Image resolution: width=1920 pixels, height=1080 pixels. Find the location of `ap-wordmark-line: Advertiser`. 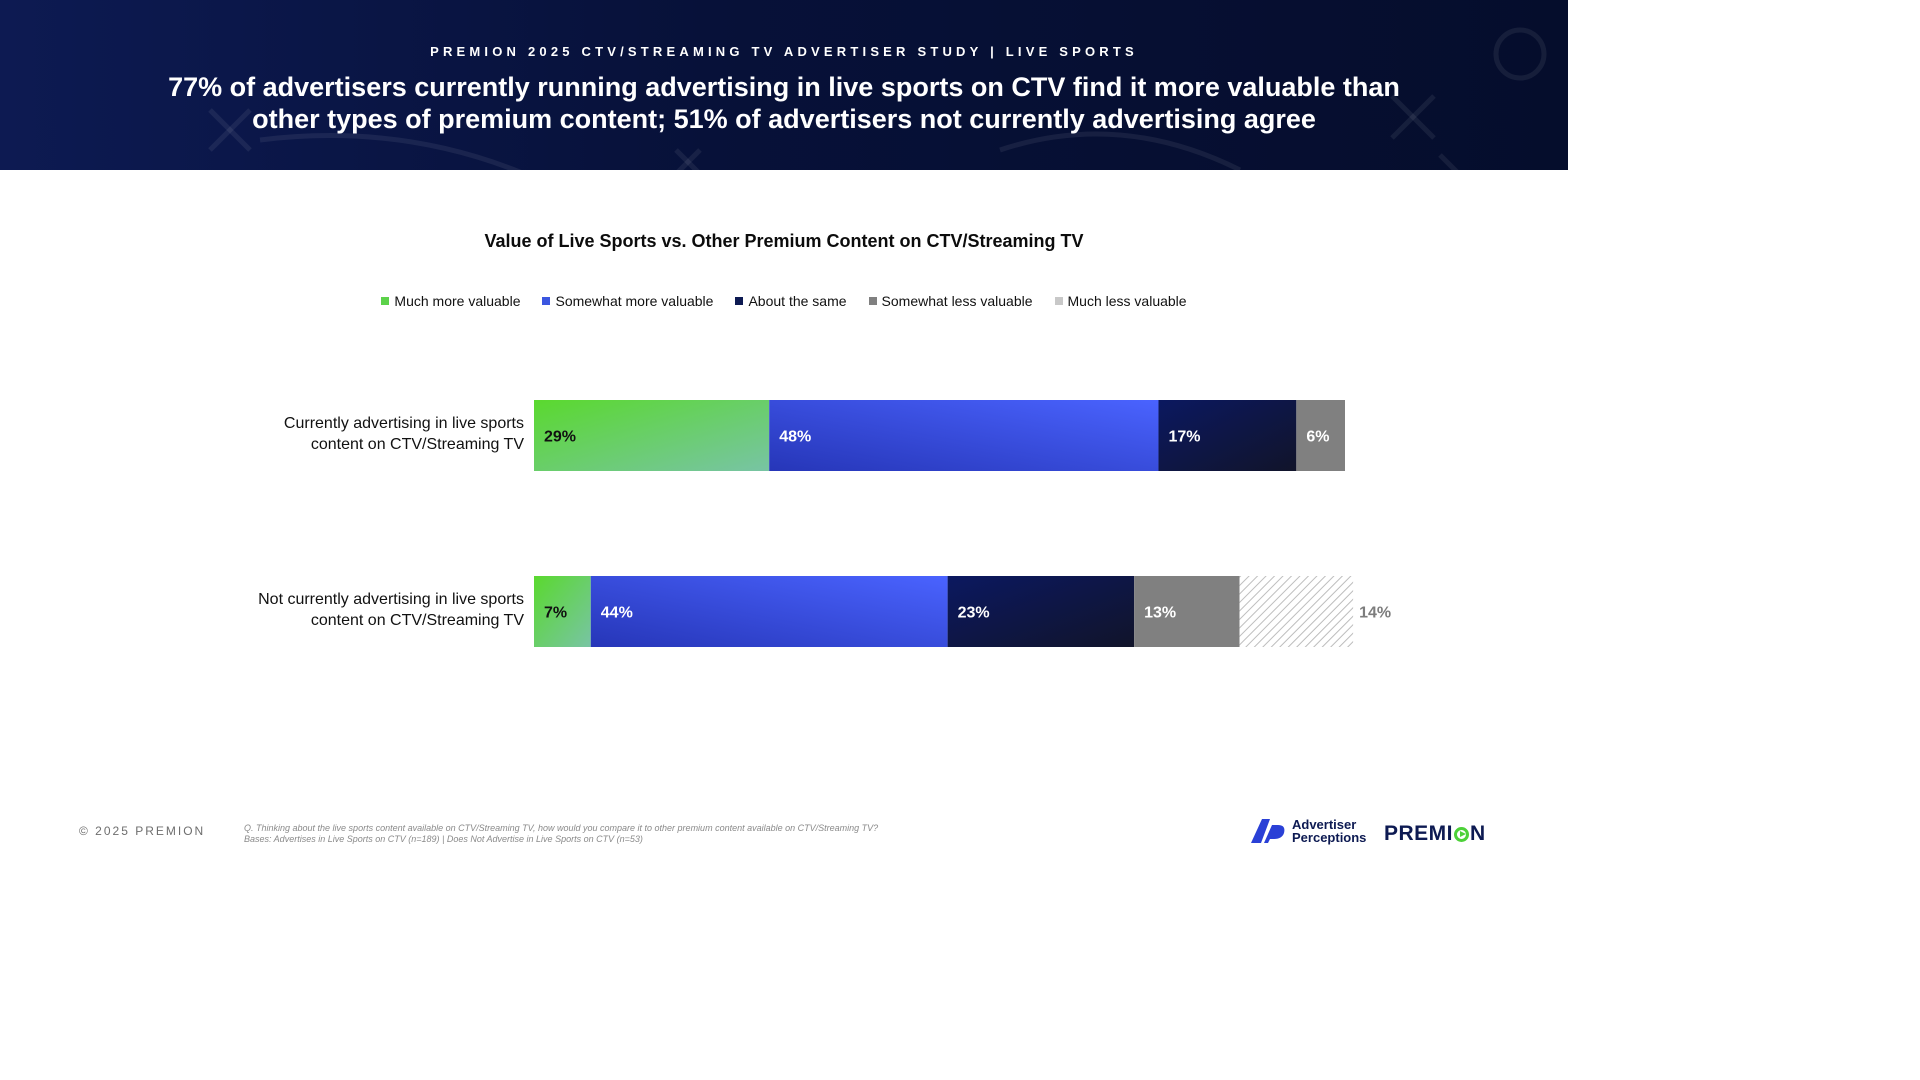

ap-wordmark-line: Advertiser is located at coordinates (1324, 824).